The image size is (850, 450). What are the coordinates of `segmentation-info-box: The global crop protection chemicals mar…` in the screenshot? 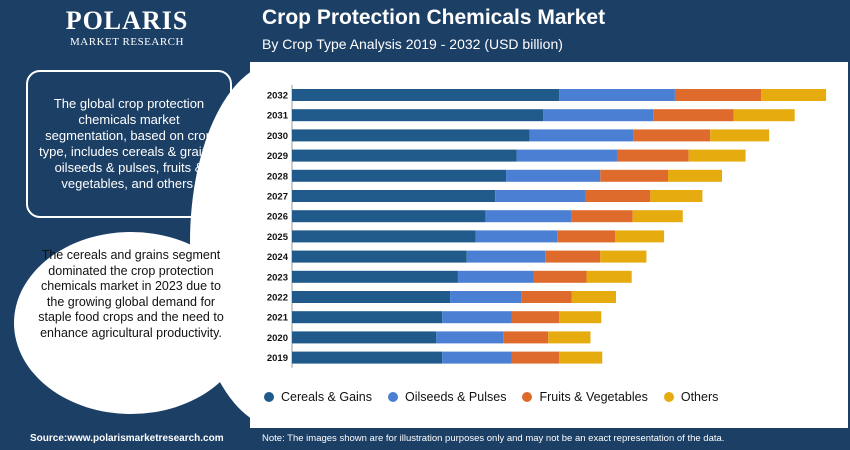 It's located at (129, 144).